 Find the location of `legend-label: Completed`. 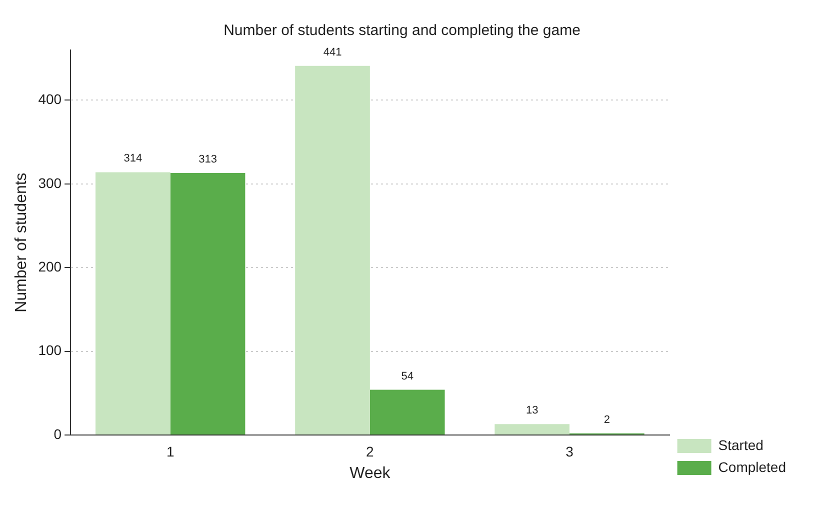

legend-label: Completed is located at coordinates (752, 466).